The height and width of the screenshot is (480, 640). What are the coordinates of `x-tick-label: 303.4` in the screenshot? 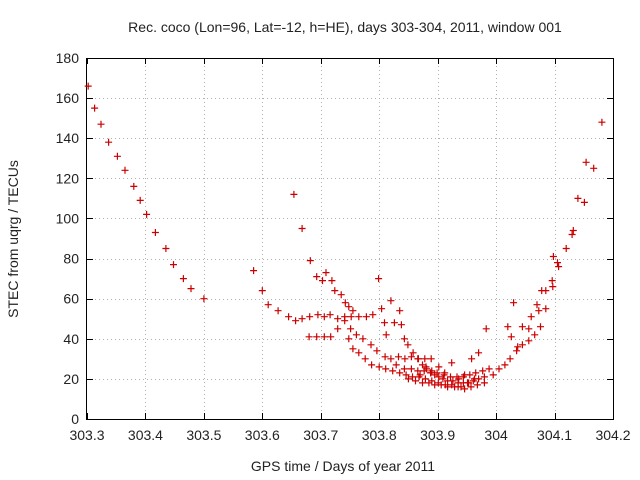 It's located at (145, 435).